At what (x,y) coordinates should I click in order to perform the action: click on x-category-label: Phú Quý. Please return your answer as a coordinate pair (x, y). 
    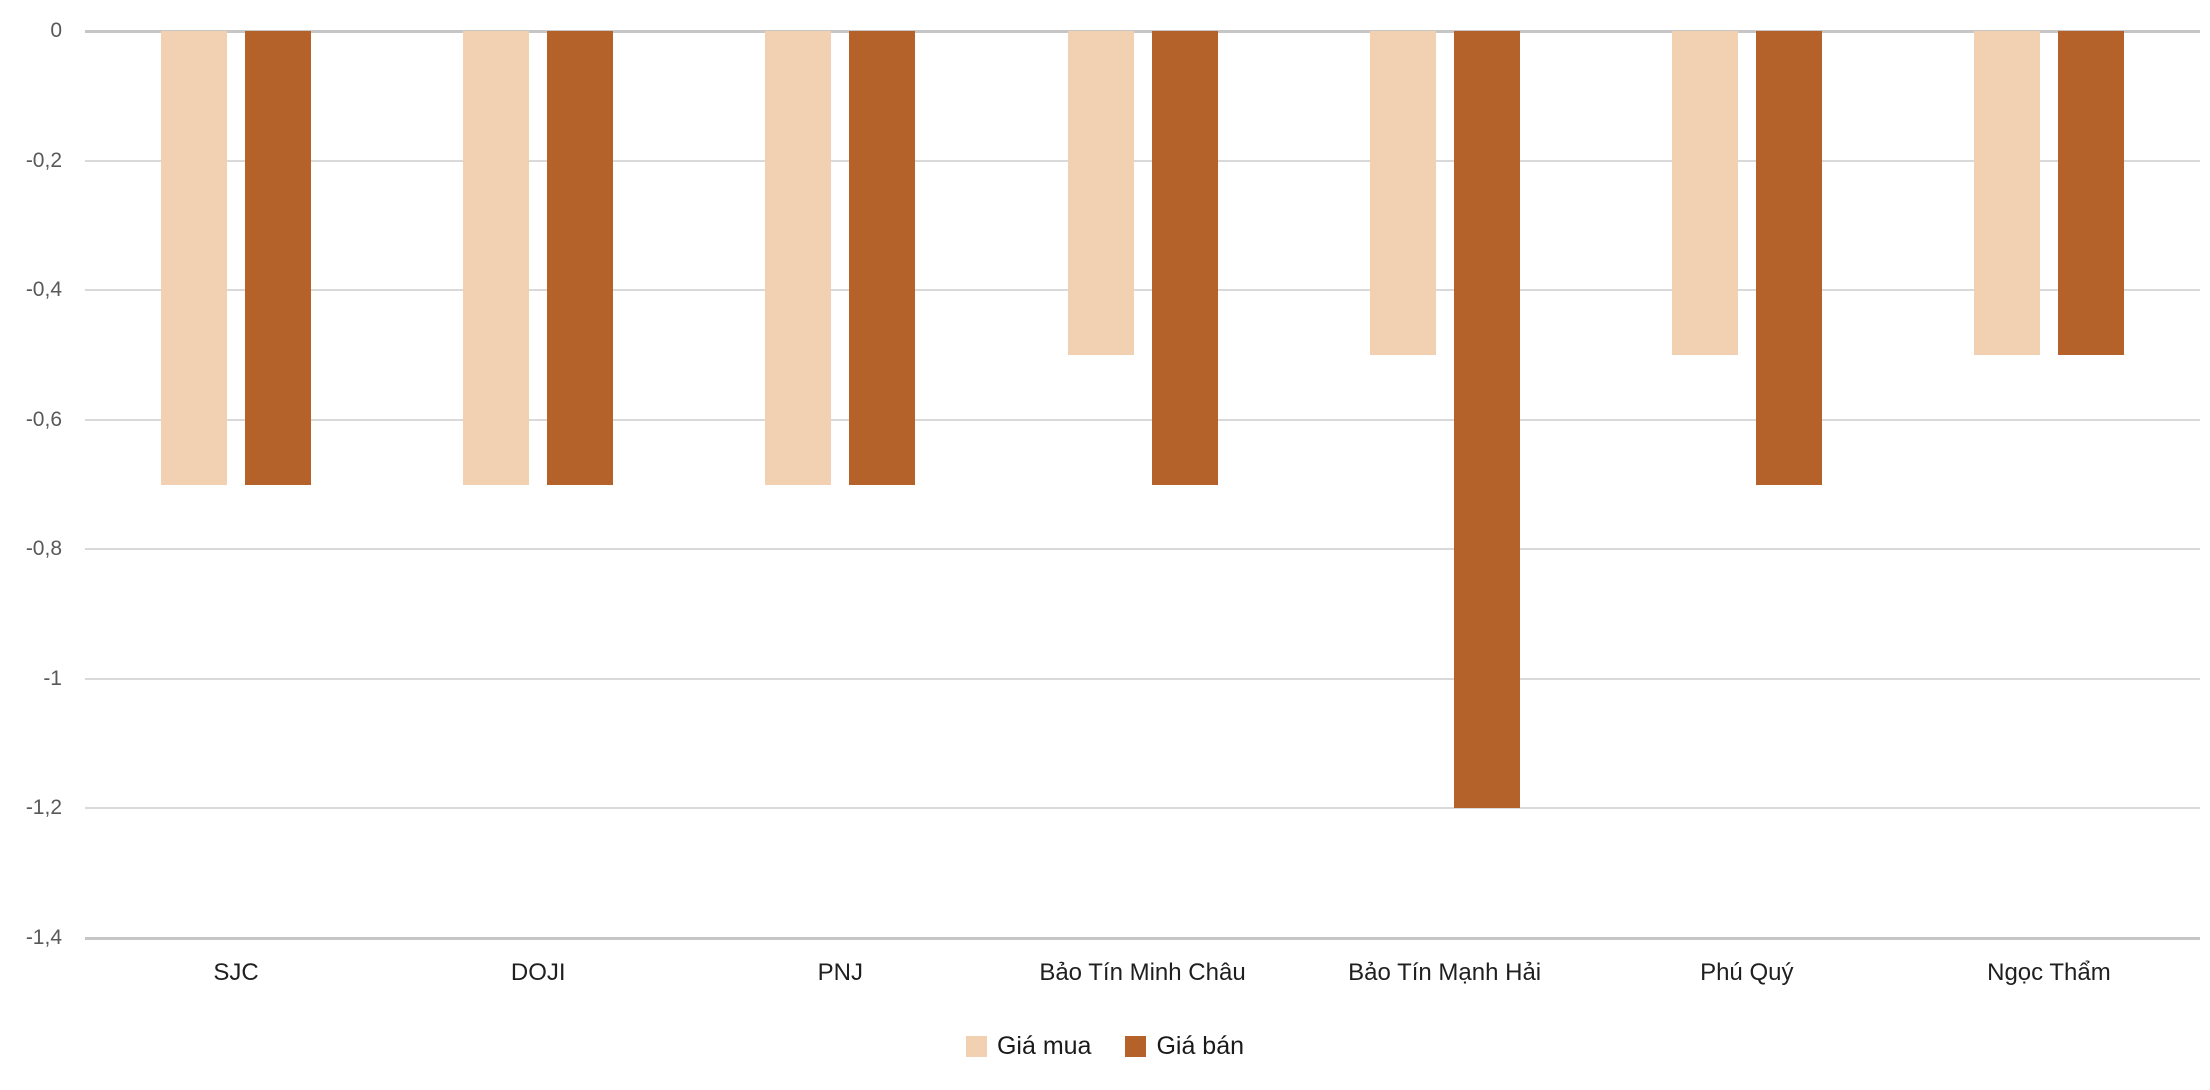
    Looking at the image, I should click on (1747, 972).